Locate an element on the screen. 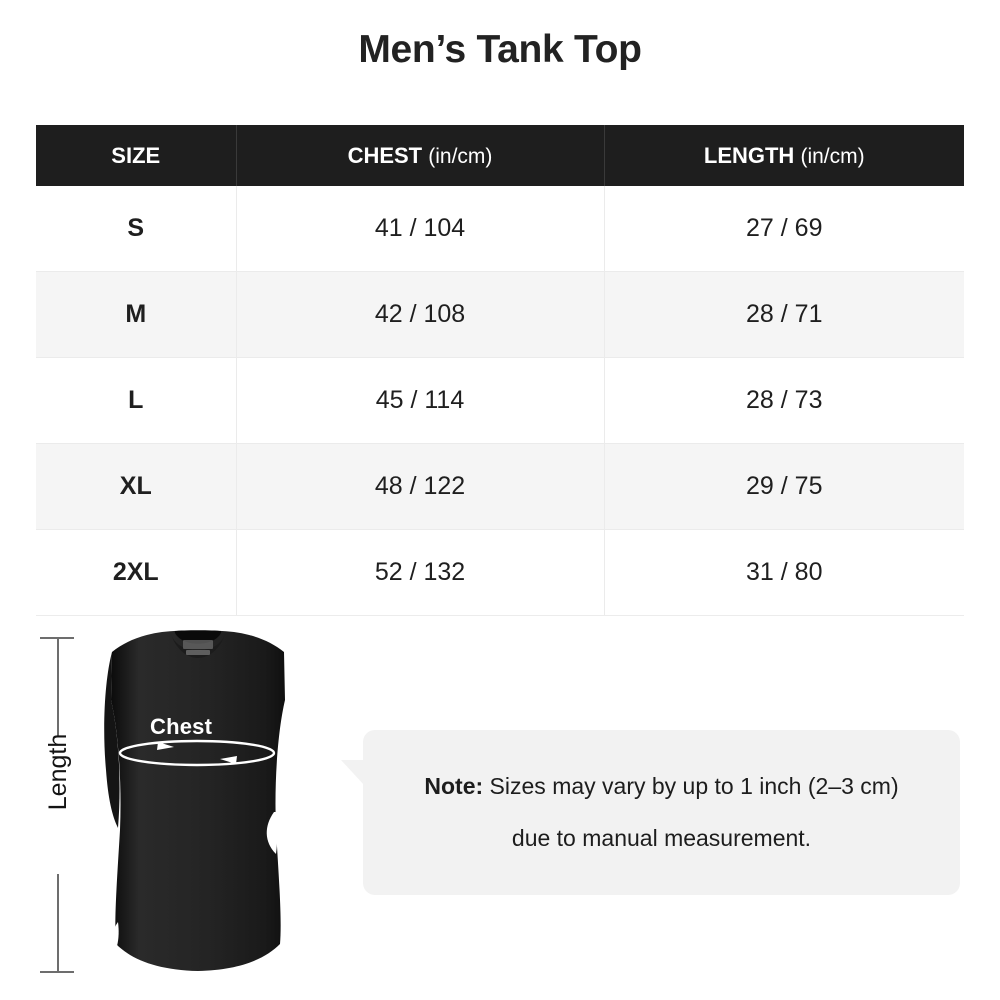 The width and height of the screenshot is (1000, 1000). column-header-size: SIZE is located at coordinates (136, 155).